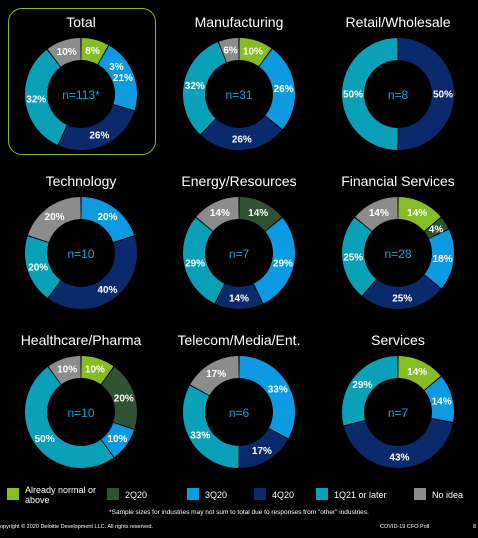  What do you see at coordinates (81, 82) in the screenshot?
I see `donut-chart-0: Total 8% 21% 26% 32% 10% 3% n=113*` at bounding box center [81, 82].